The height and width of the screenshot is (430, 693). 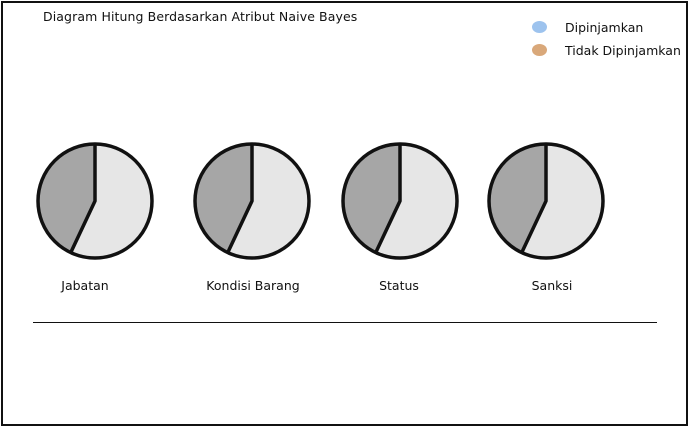 What do you see at coordinates (534, 199) in the screenshot?
I see `pie-divider-sanksi` at bounding box center [534, 199].